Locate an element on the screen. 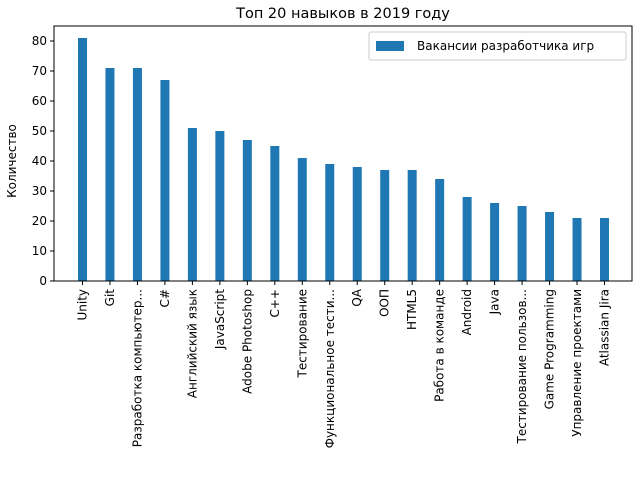 Image resolution: width=640 pixels, height=480 pixels. x-tick-label: QA is located at coordinates (357, 297).